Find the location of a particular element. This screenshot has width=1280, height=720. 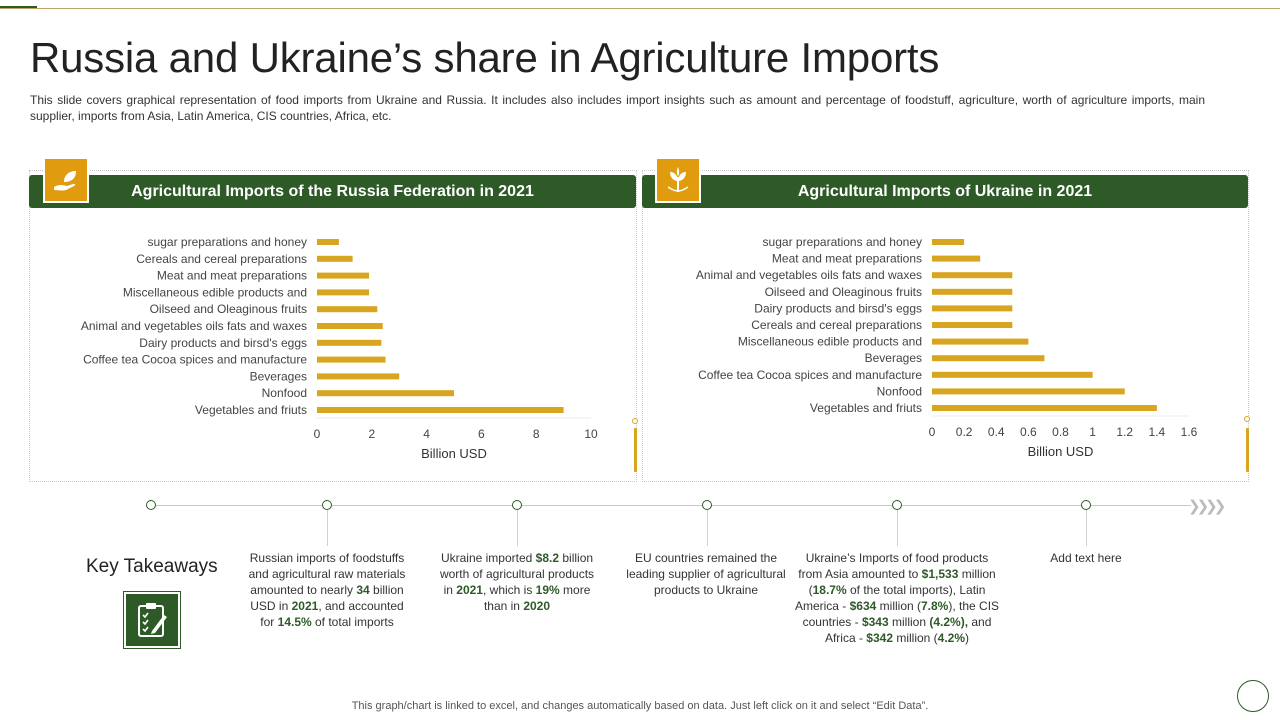

x-tick-label: 10 is located at coordinates (591, 434).